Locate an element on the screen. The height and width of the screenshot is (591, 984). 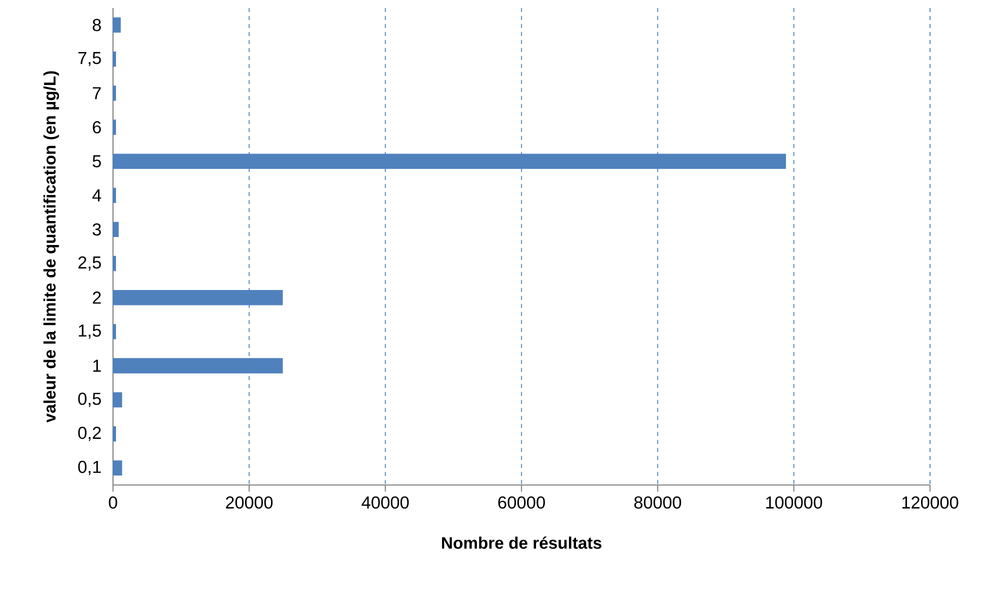
x-axis-title: Nombre de résultats is located at coordinates (522, 542).